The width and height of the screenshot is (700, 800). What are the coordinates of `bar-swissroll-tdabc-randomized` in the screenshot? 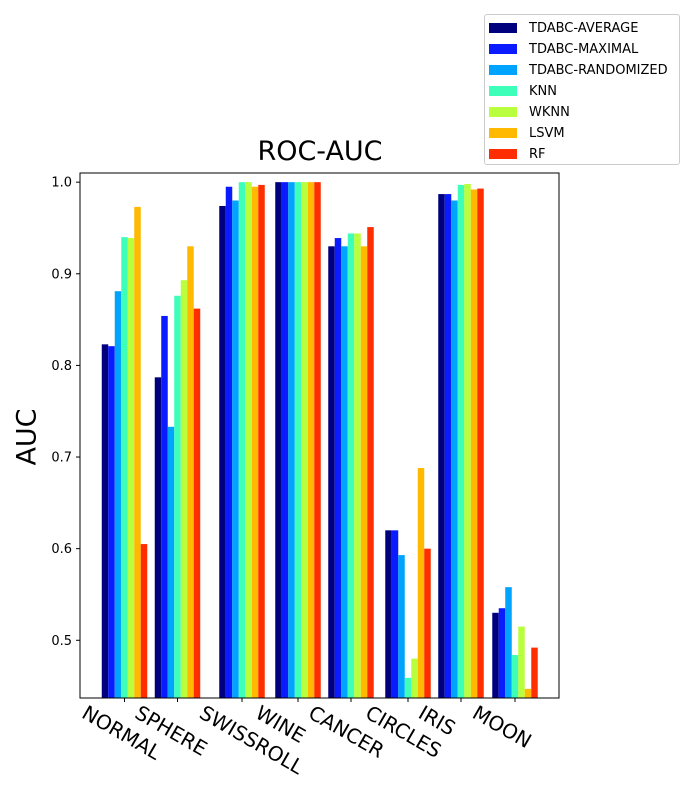 It's located at (235, 449).